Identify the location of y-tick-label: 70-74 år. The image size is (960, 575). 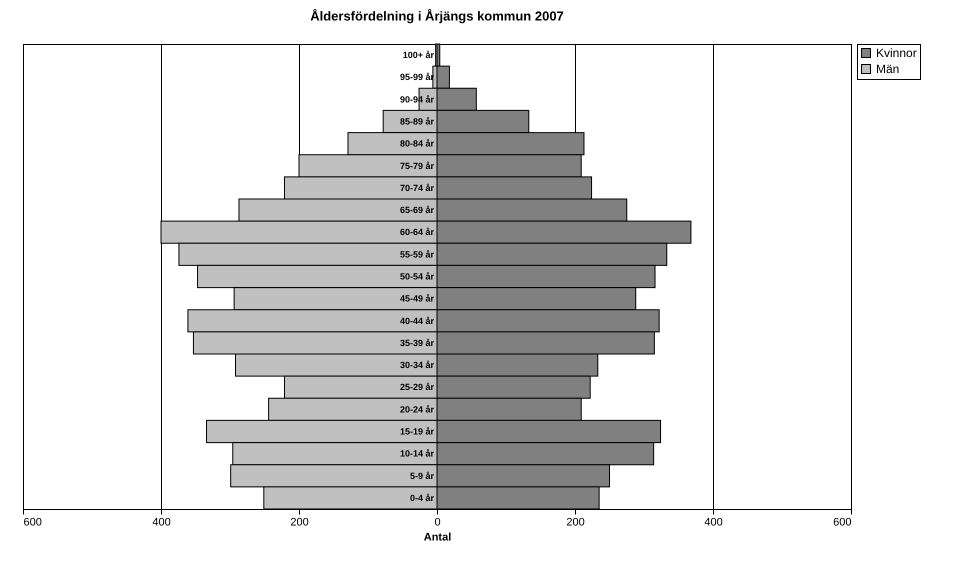
(417, 187).